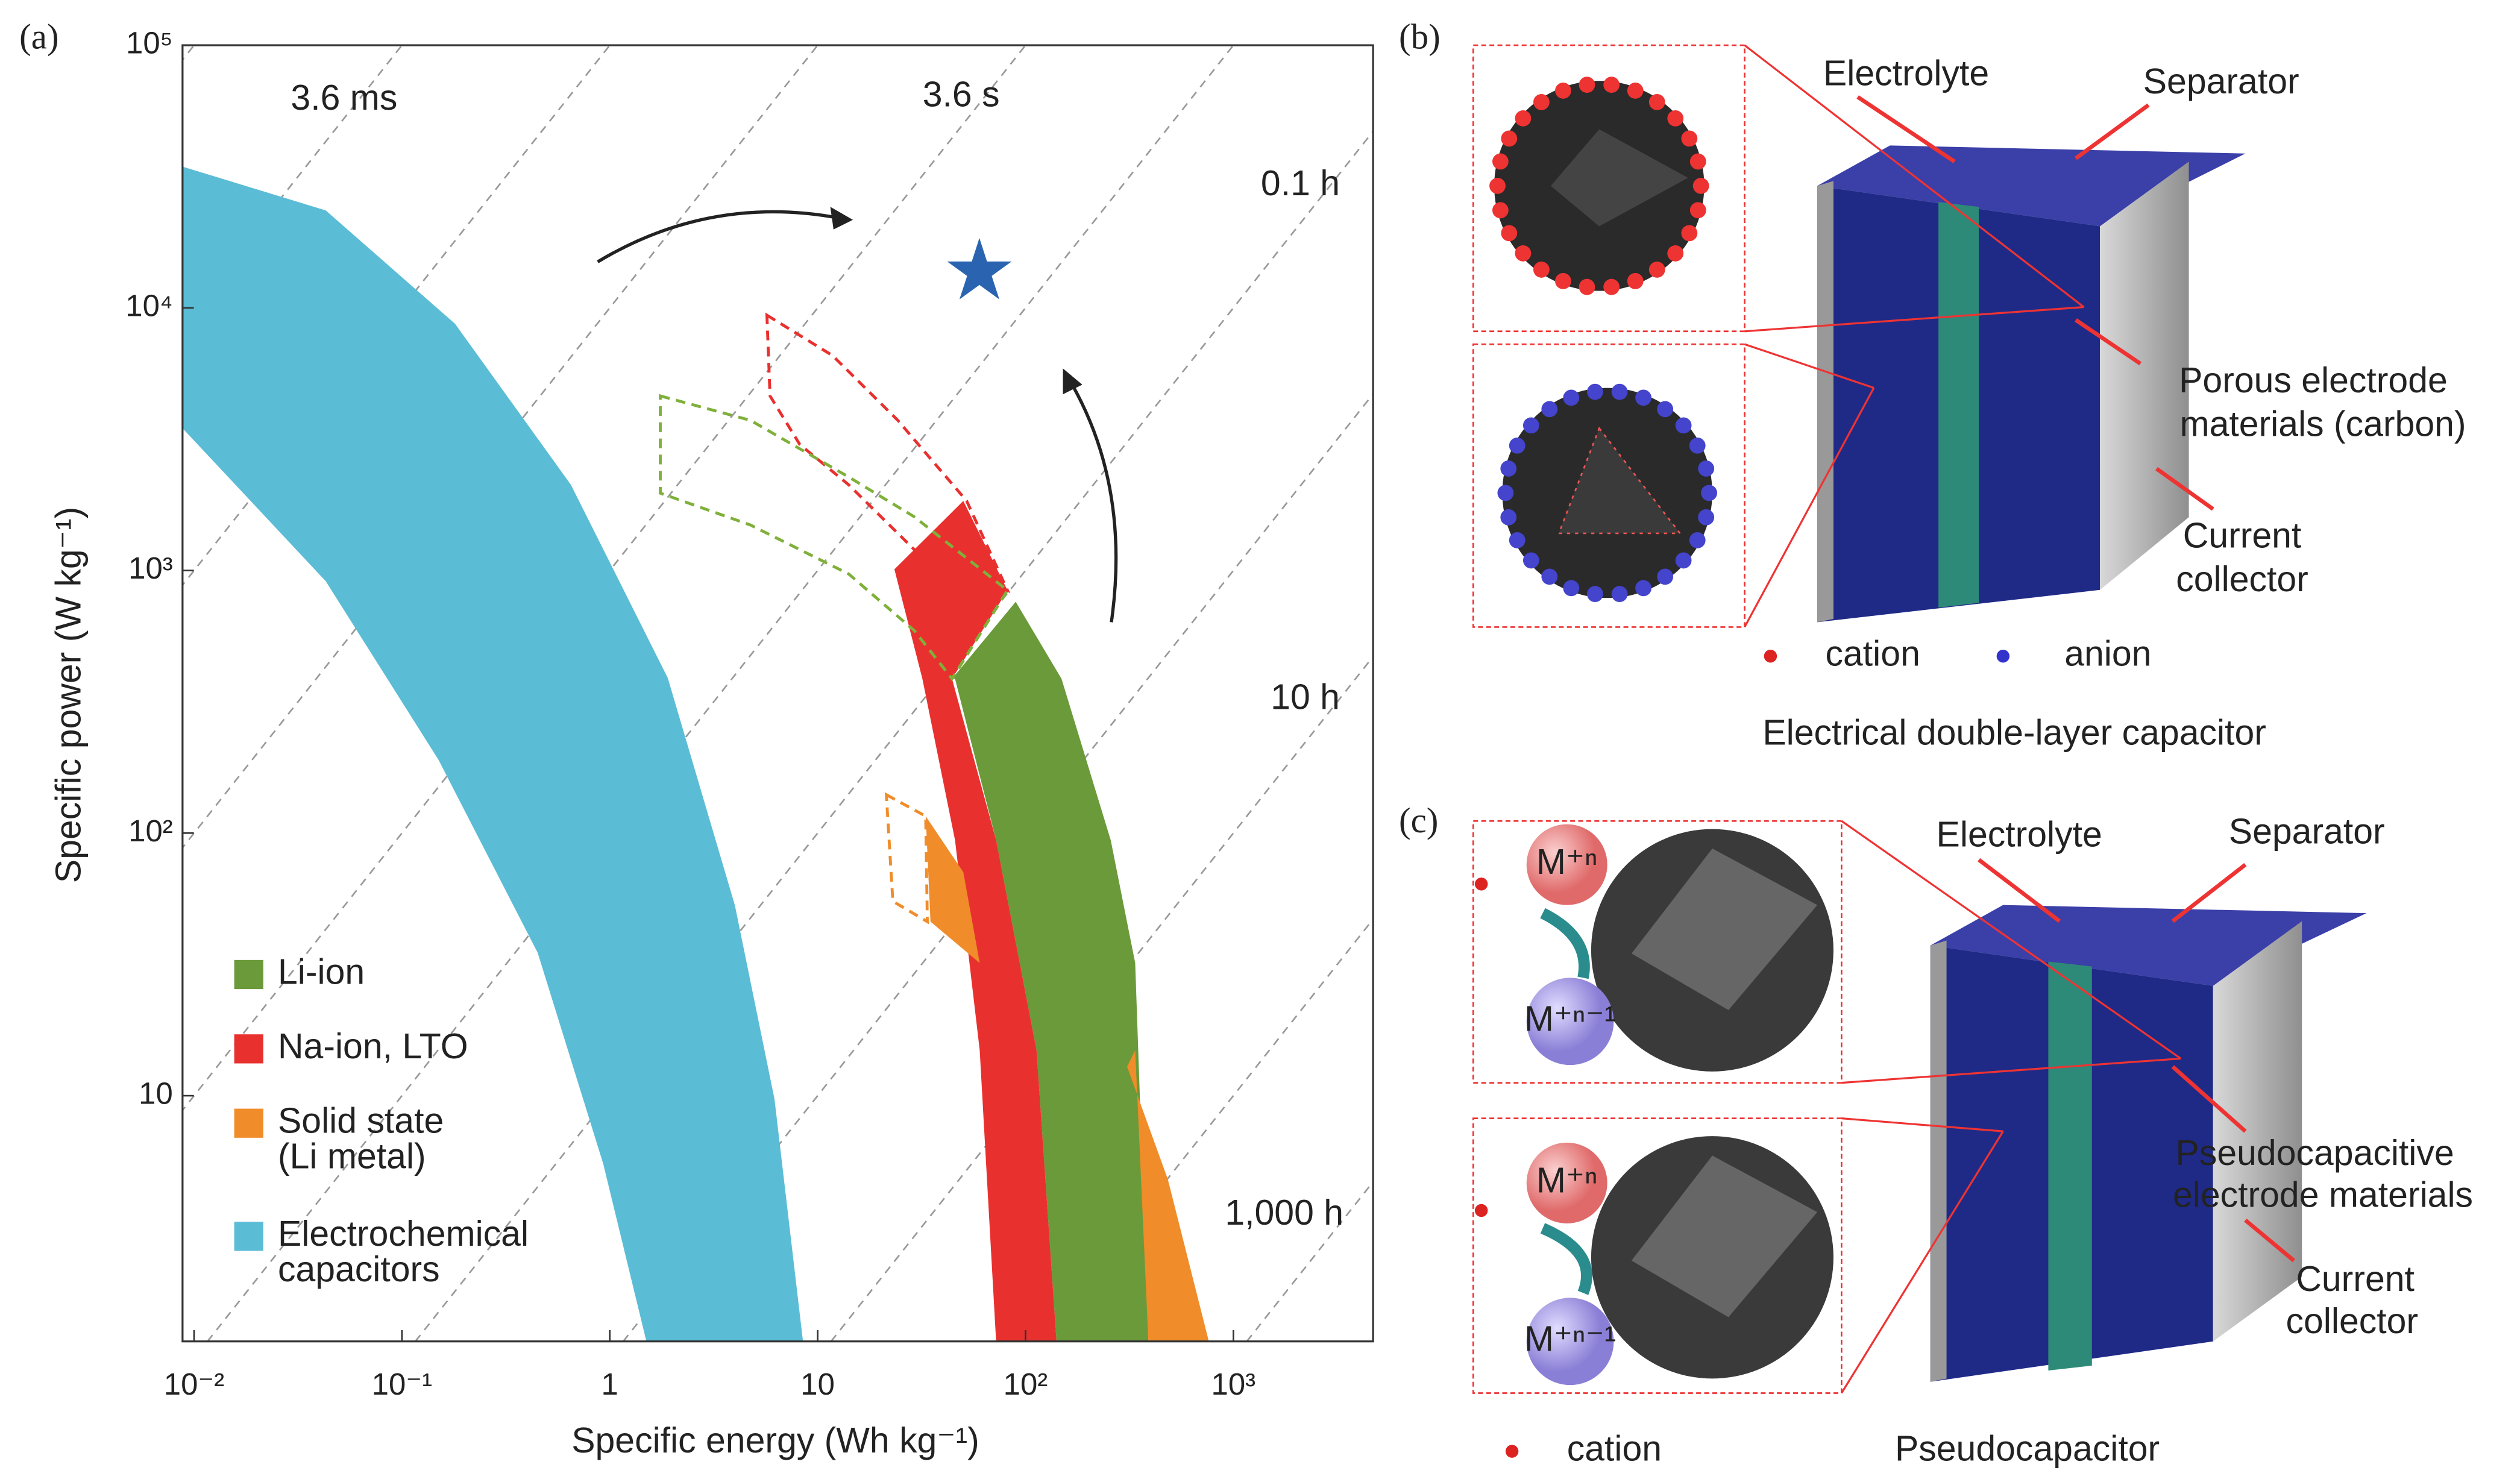 The height and width of the screenshot is (1482, 2520). I want to click on label: Porous electrode, so click(2313, 380).